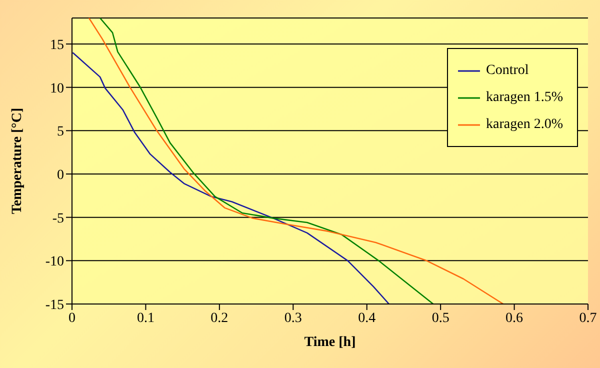 The height and width of the screenshot is (368, 600). Describe the element at coordinates (72, 318) in the screenshot. I see `x-tick-label: 0` at that location.